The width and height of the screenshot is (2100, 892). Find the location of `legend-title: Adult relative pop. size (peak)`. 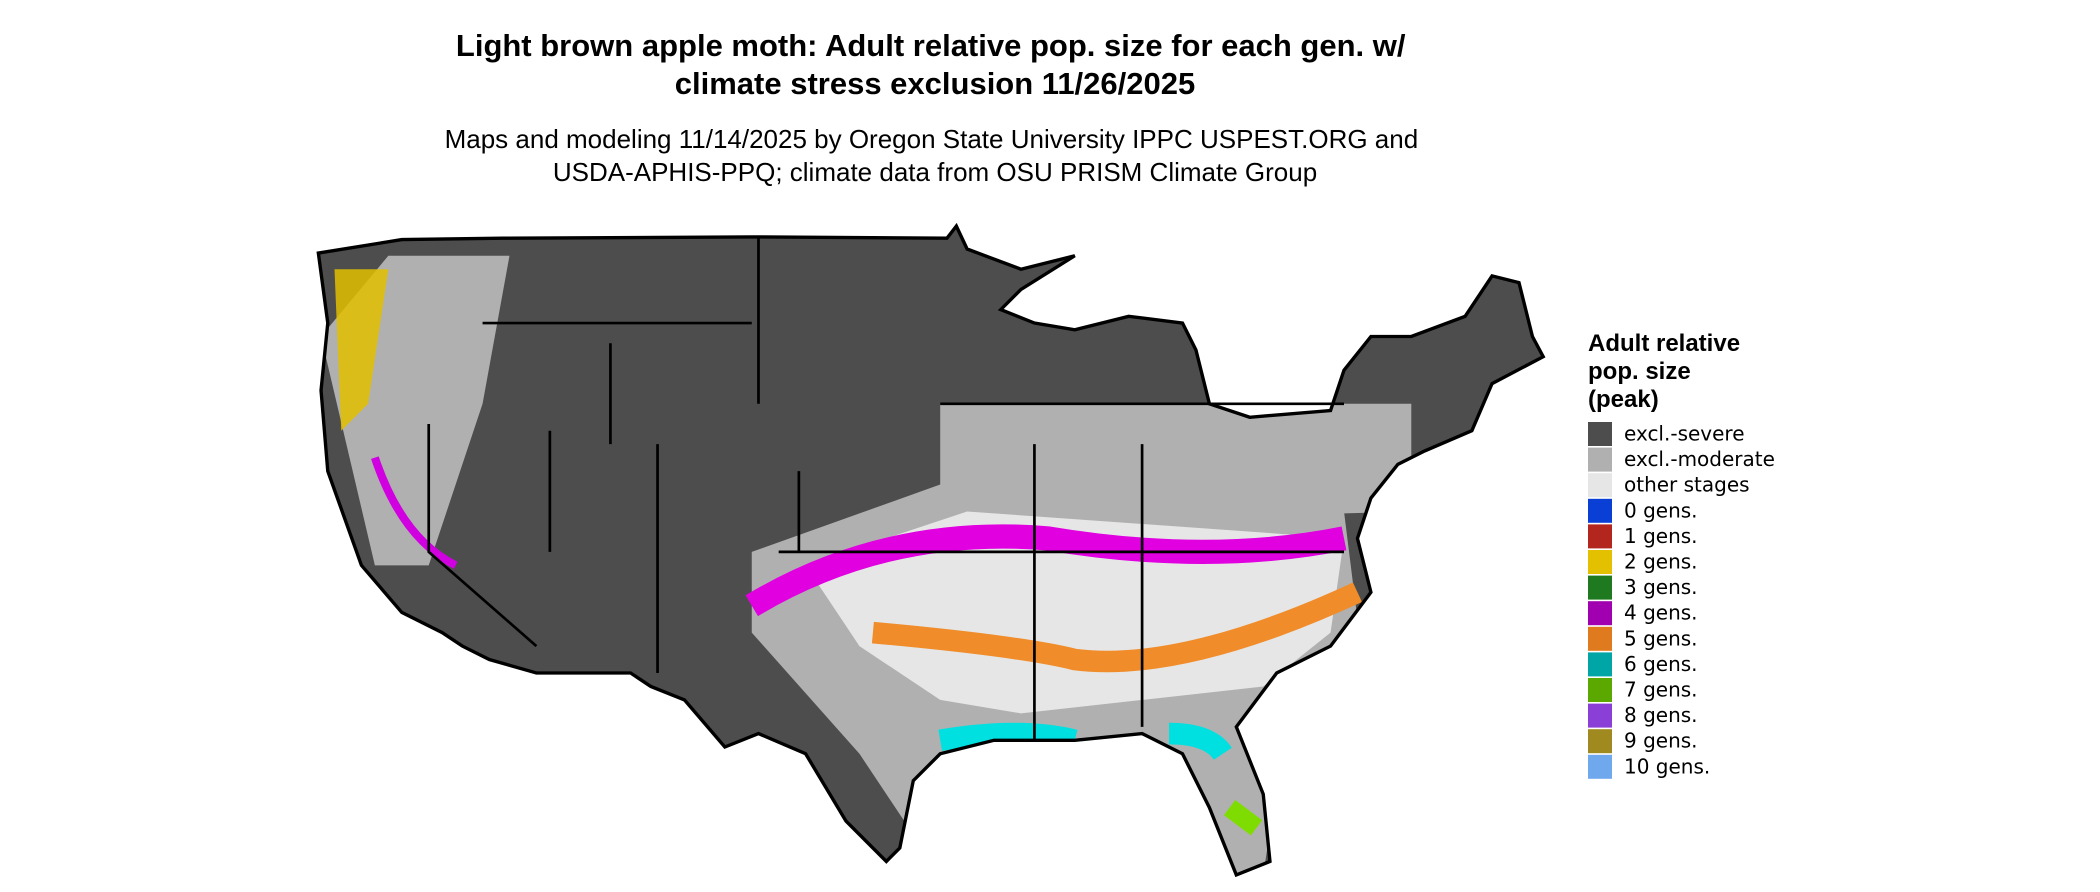

legend-title: Adult relative pop. size (peak) is located at coordinates (1667, 371).